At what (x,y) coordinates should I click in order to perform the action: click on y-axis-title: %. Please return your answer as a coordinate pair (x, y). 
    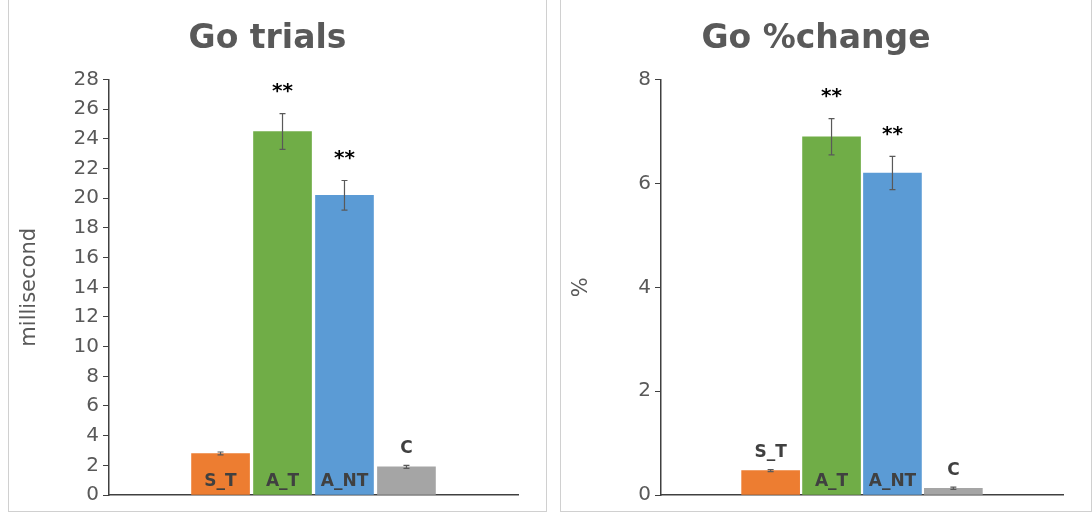
    Looking at the image, I should click on (580, 287).